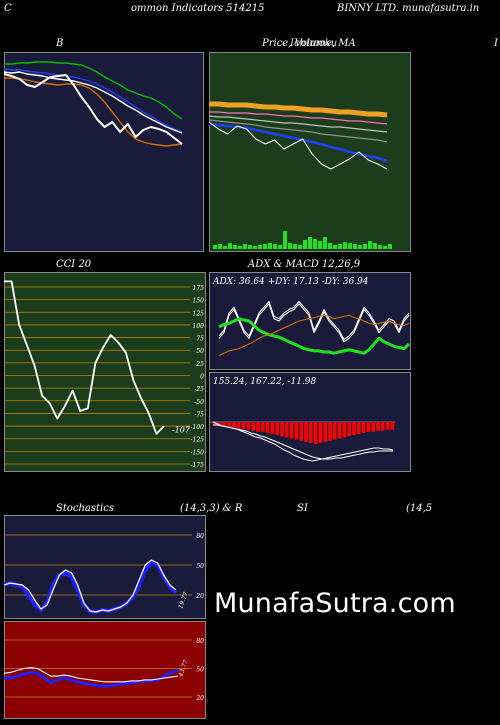 This screenshot has height=725, width=500. I want to click on cci-line, so click(84, 357).